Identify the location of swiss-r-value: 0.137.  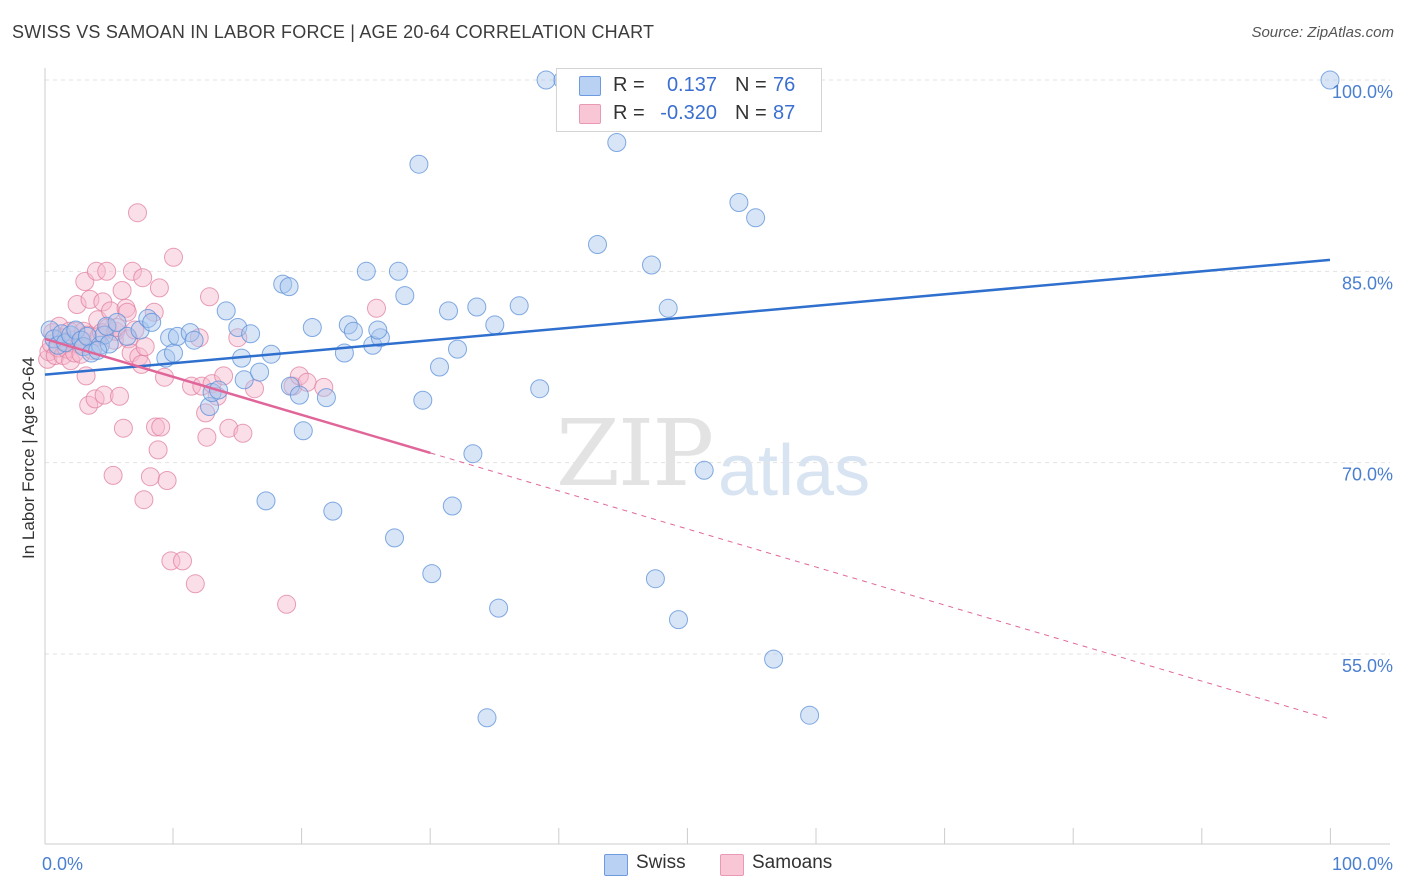
(691, 84).